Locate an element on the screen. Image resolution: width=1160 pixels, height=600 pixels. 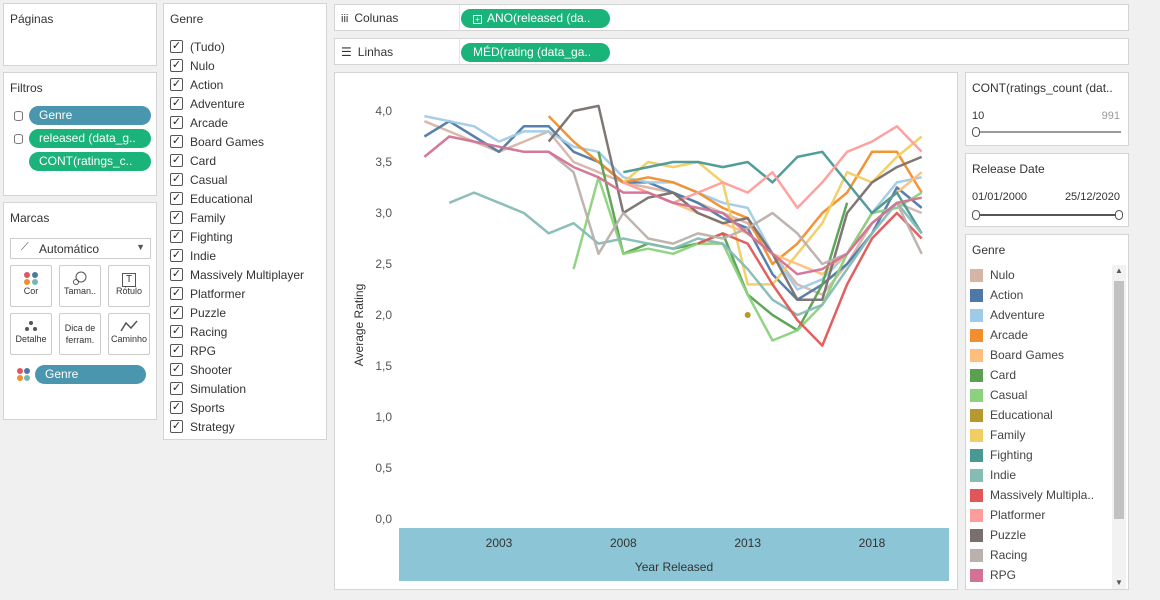
genre-filter-item: ✓ Arcade is located at coordinates (199, 122).